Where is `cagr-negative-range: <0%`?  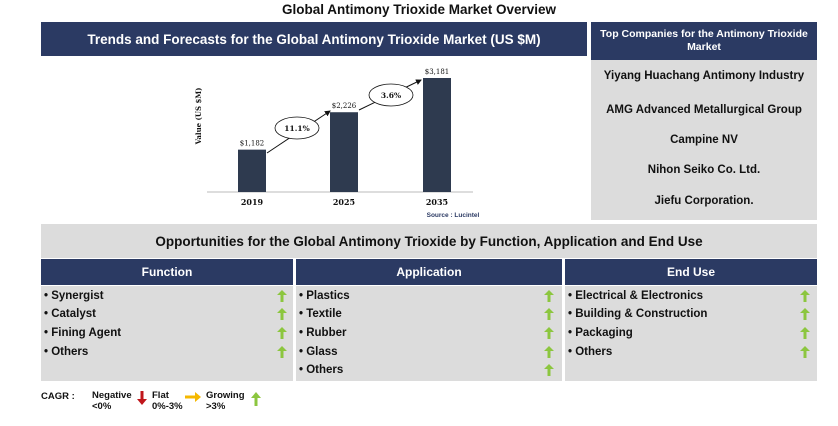 cagr-negative-range: <0% is located at coordinates (102, 406).